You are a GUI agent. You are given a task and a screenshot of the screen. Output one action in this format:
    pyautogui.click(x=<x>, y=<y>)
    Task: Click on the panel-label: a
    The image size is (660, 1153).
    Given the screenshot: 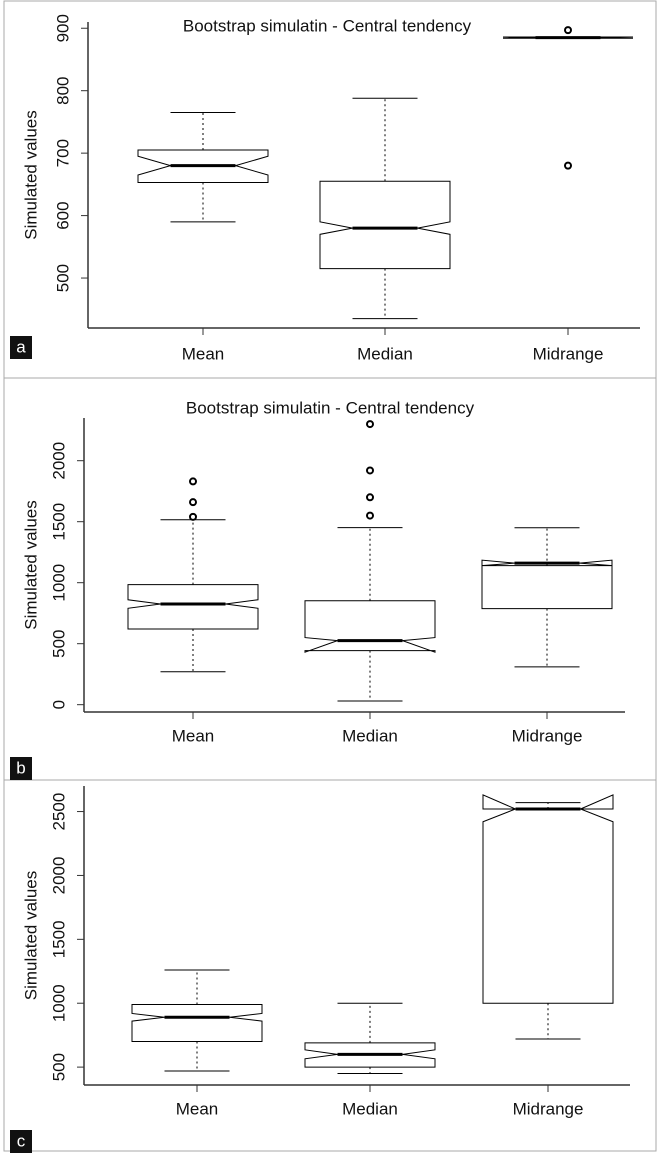 What is the action you would take?
    pyautogui.click(x=21, y=346)
    